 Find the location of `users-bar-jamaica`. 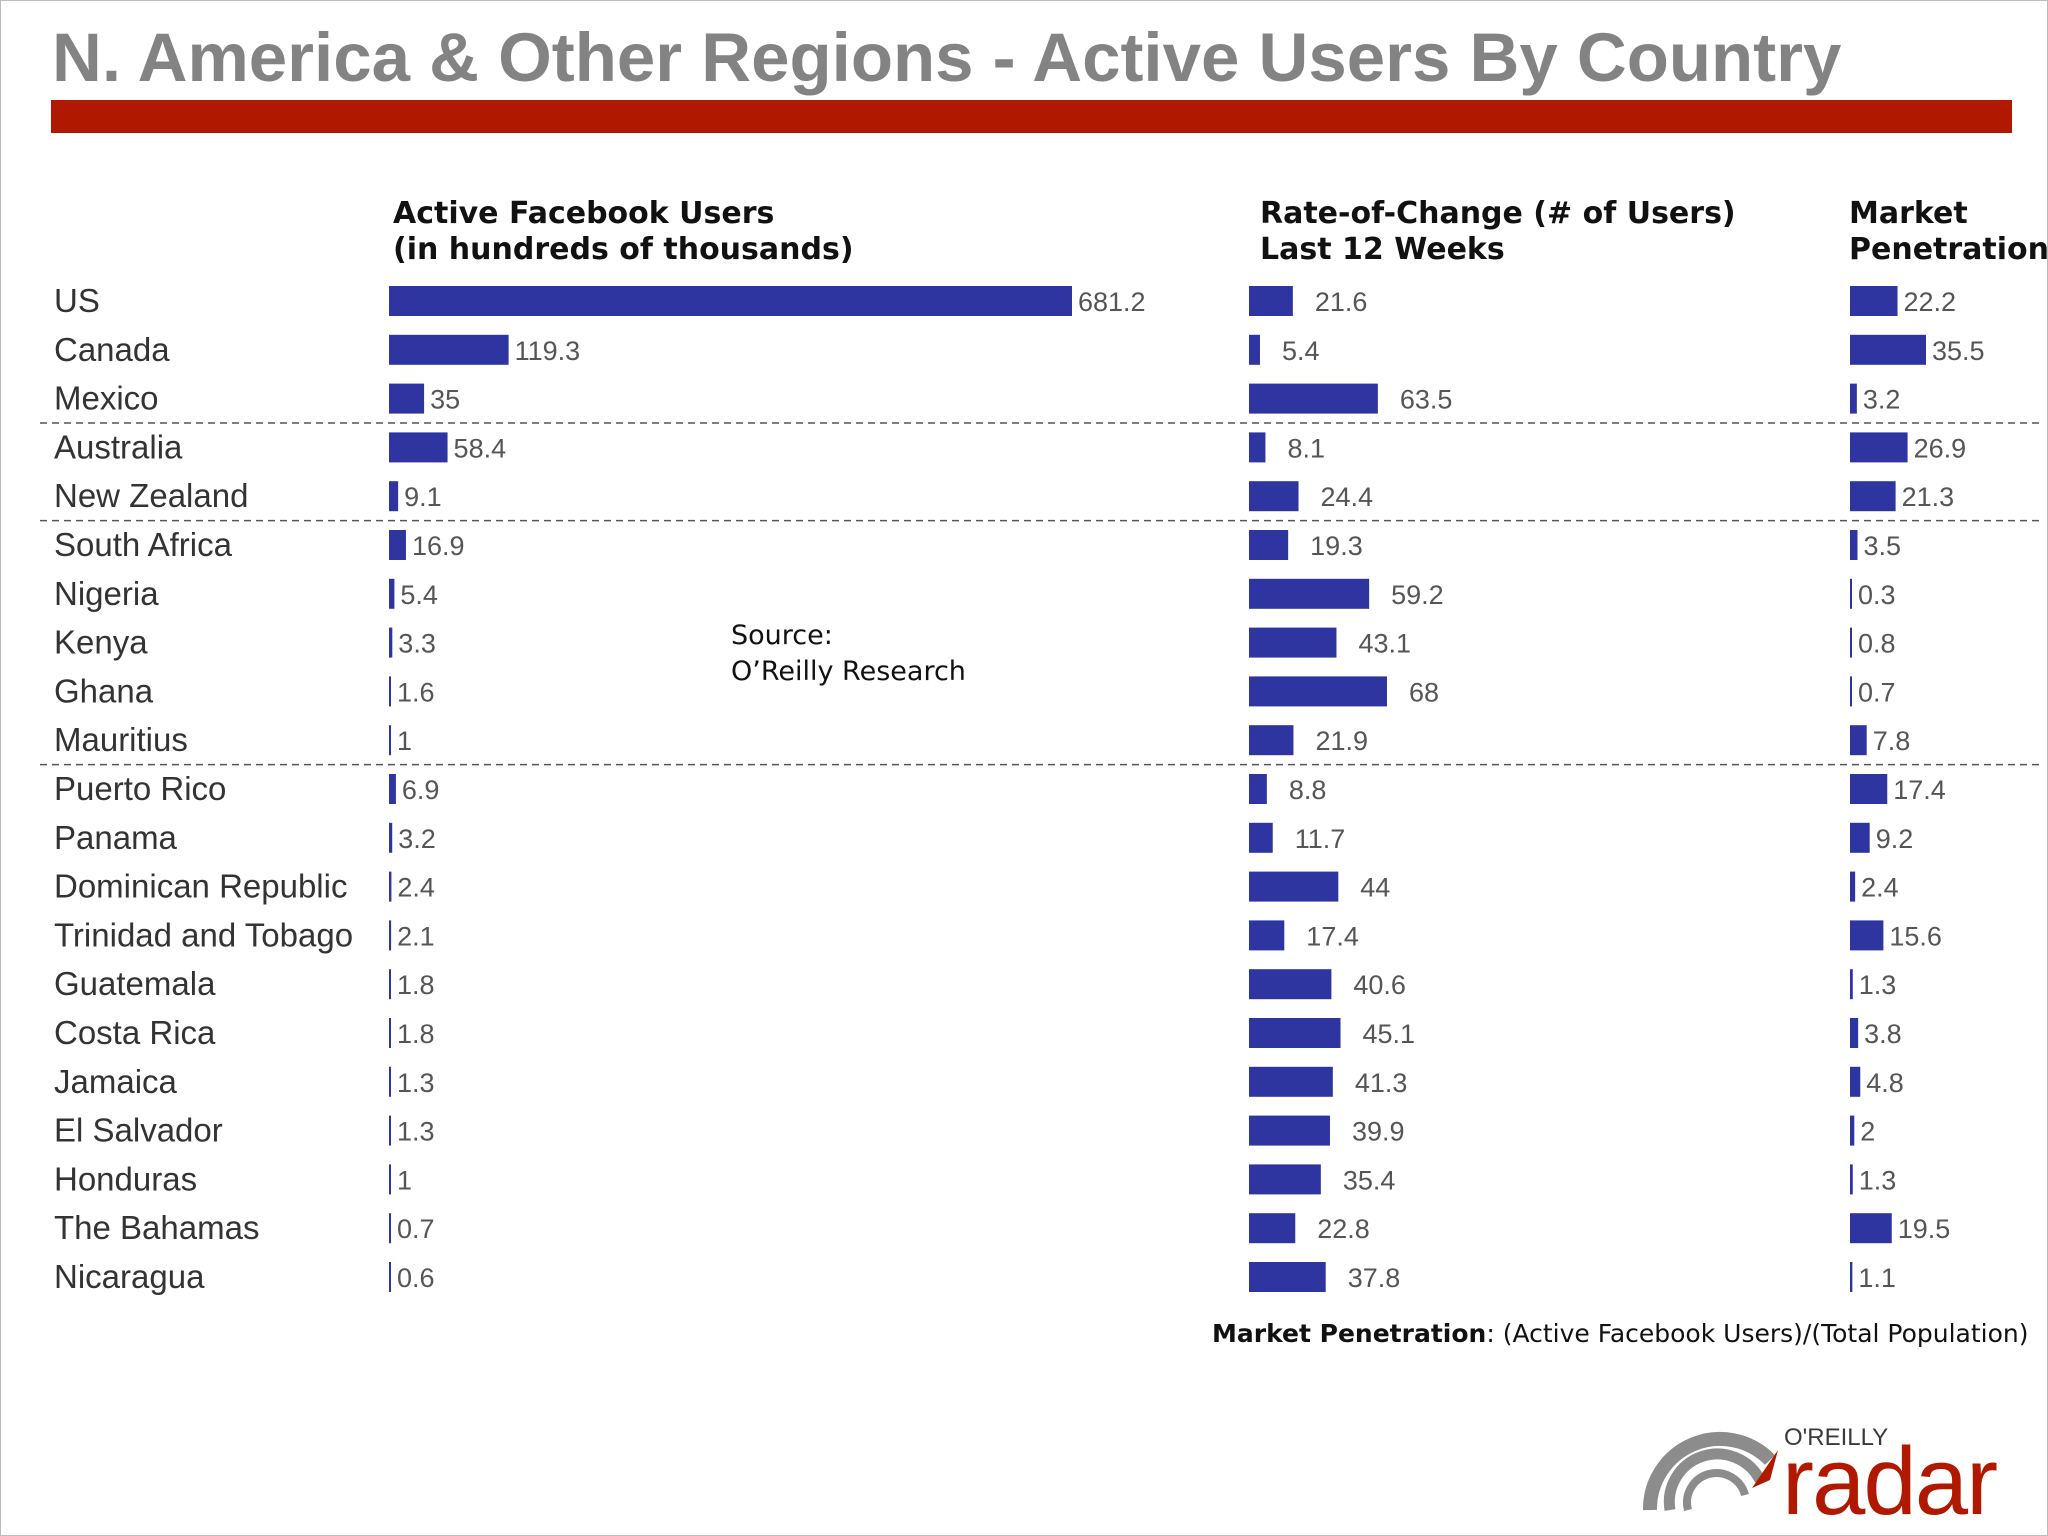

users-bar-jamaica is located at coordinates (390, 1081).